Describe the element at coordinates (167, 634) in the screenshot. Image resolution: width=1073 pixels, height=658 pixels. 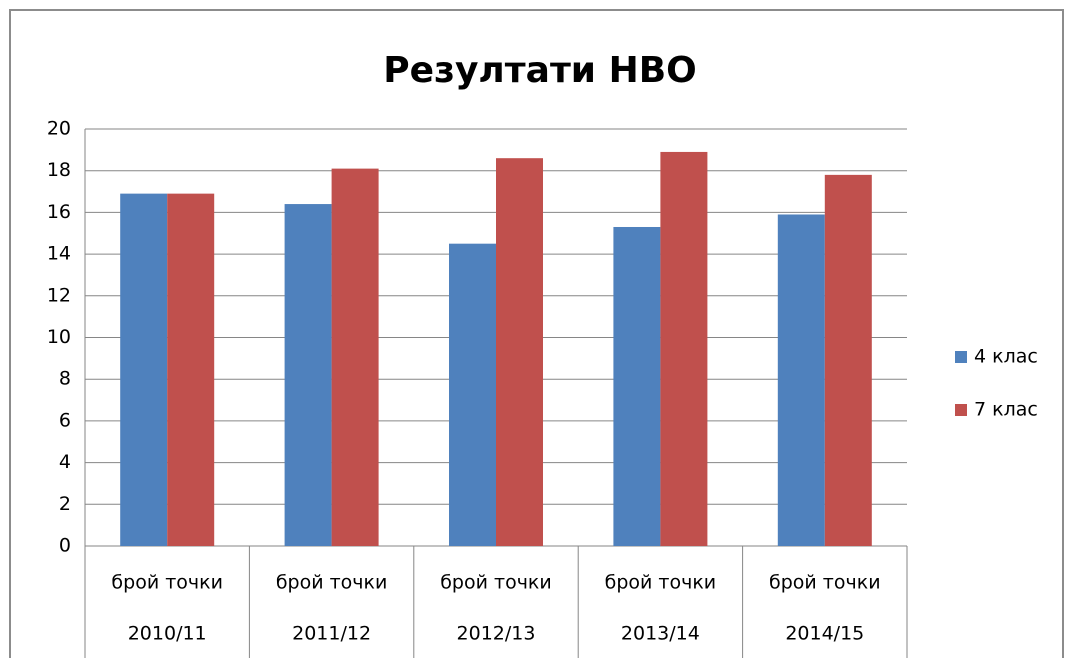
I see `x-group-label: 2010/11` at that location.